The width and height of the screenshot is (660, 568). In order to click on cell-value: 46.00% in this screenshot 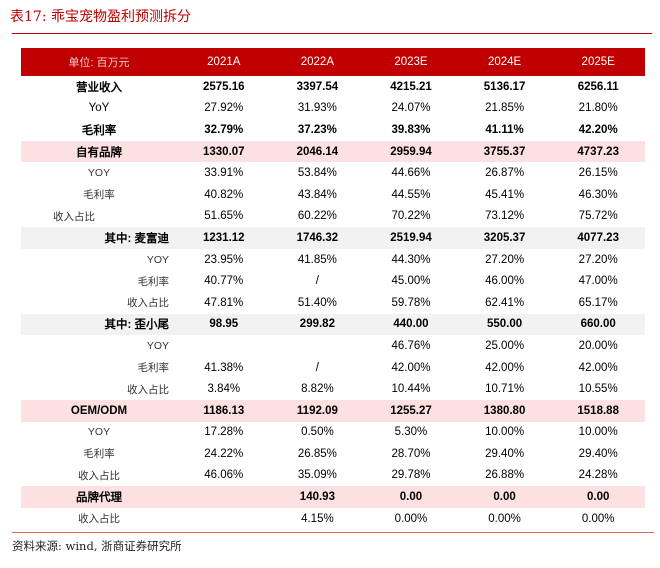, I will do `click(505, 281)`.